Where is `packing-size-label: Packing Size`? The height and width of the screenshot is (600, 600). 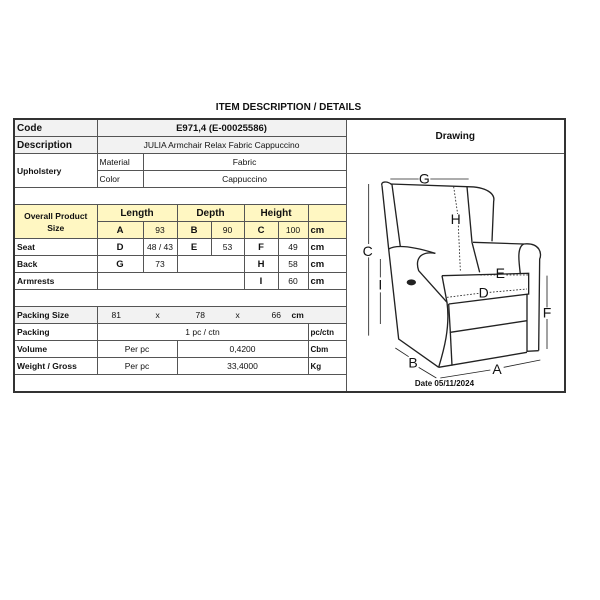 packing-size-label: Packing Size is located at coordinates (55, 315).